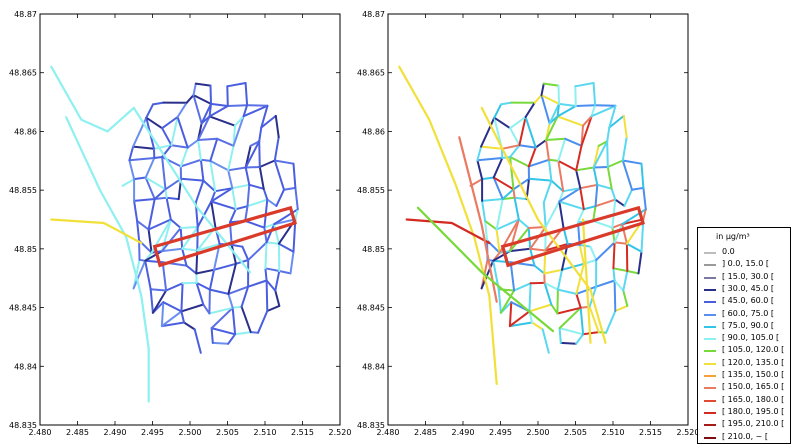  What do you see at coordinates (265, 432) in the screenshot?
I see `x-tick-label: 2.510` at bounding box center [265, 432].